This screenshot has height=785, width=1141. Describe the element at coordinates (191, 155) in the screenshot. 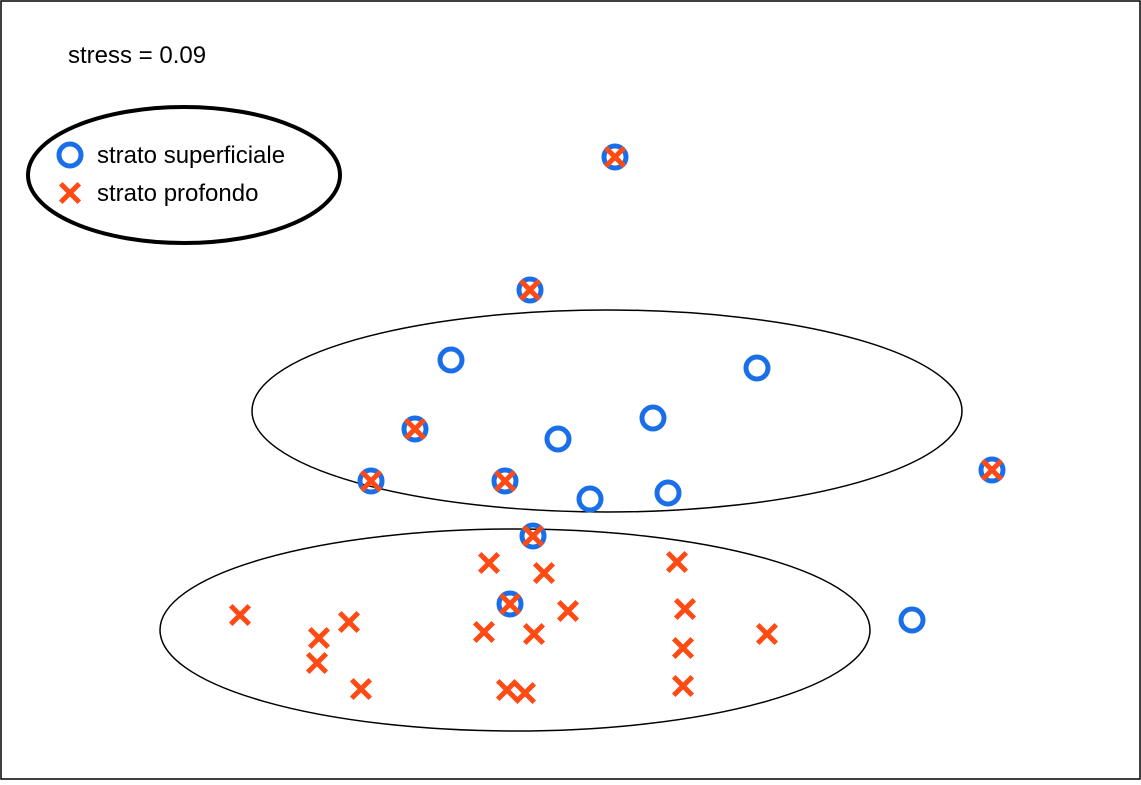

I see `legend-label-superficiale: strato superficiale` at that location.